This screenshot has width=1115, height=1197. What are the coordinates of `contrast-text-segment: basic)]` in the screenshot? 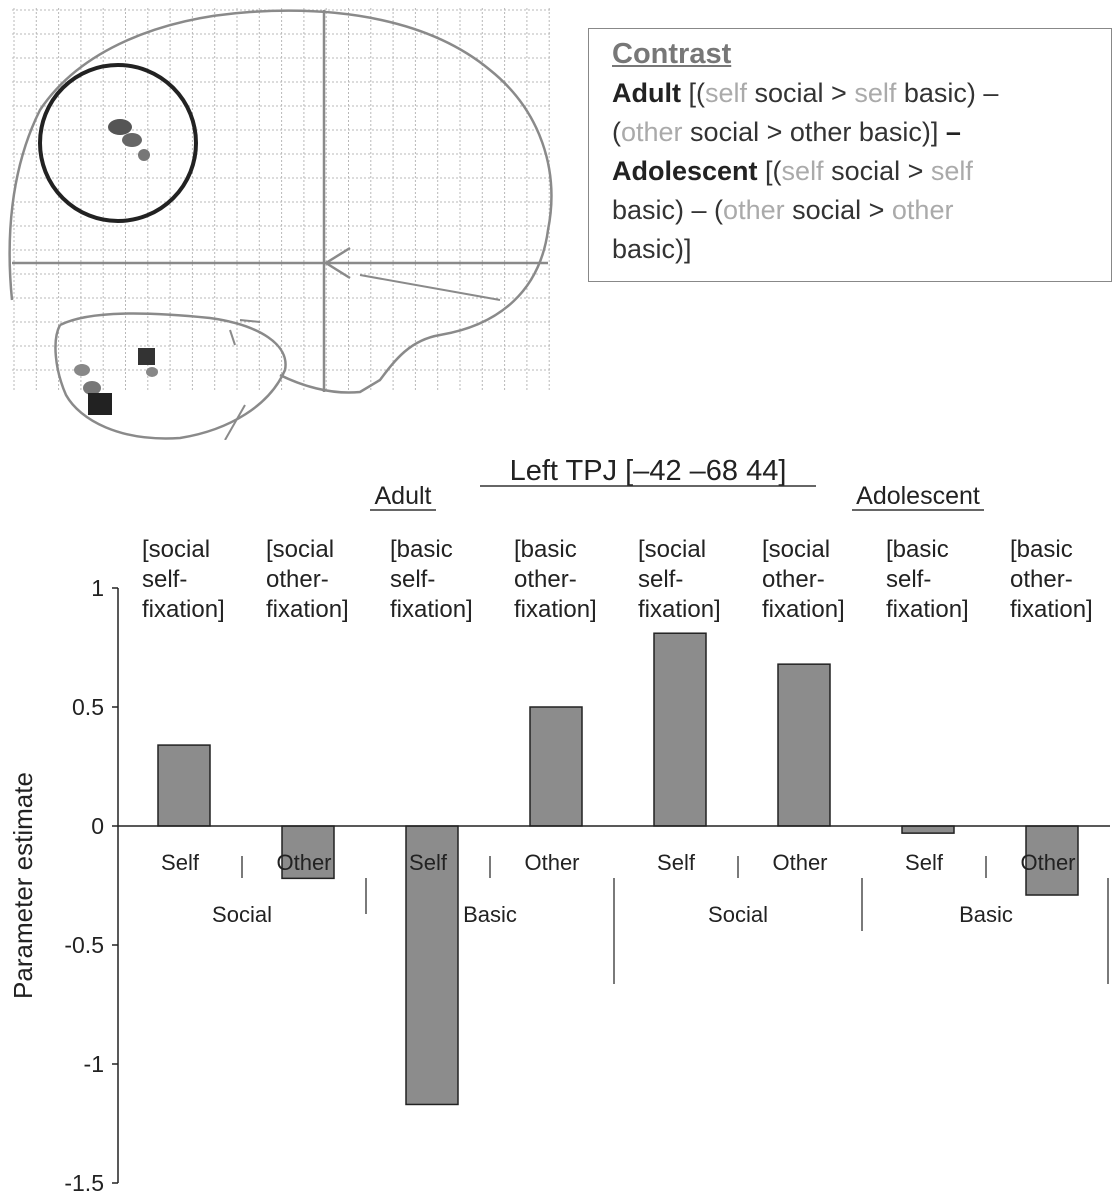 It's located at (652, 249).